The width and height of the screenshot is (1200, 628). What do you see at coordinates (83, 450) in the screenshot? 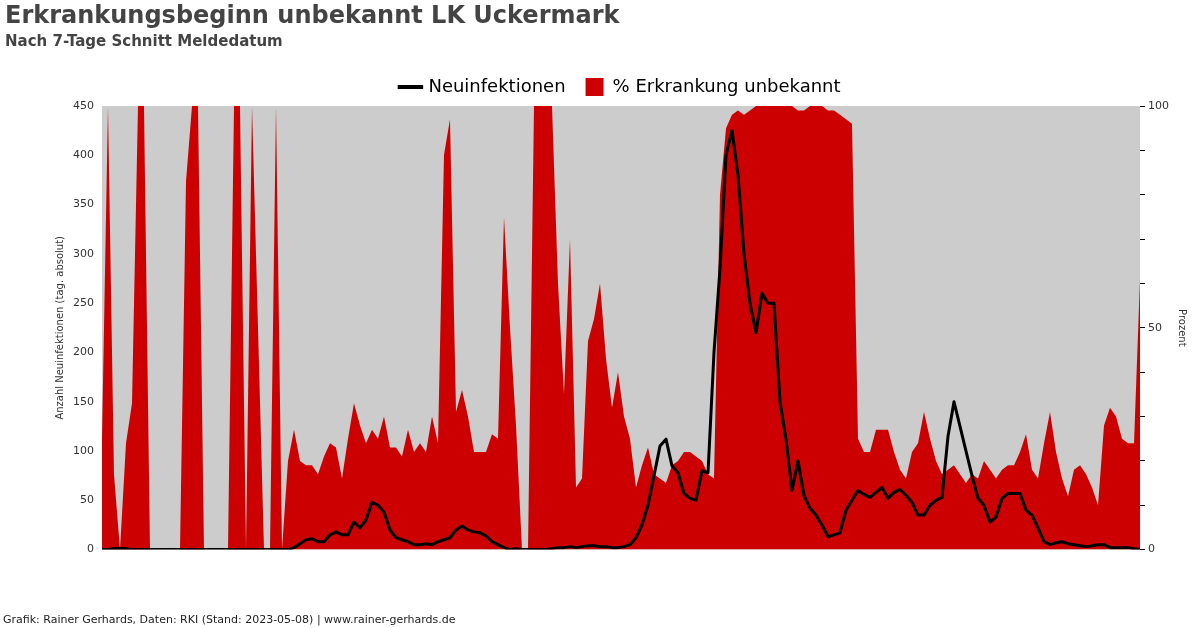
I see `y-tick-label: 100` at bounding box center [83, 450].